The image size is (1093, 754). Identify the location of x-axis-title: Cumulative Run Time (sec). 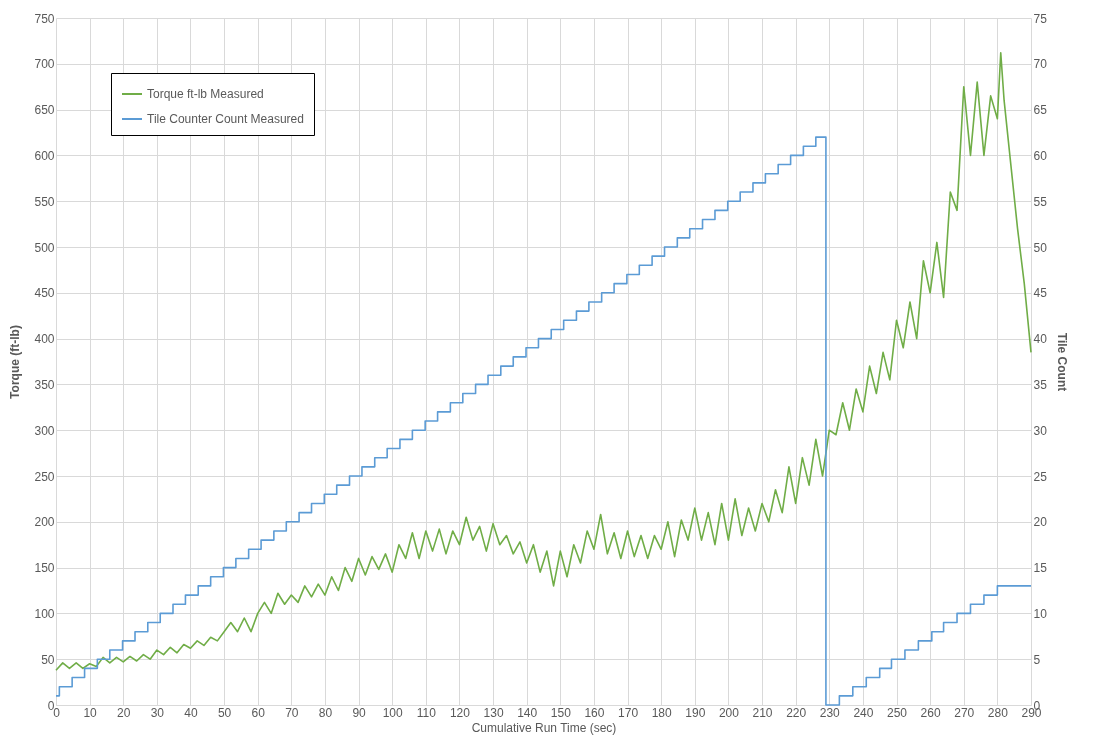
(544, 727).